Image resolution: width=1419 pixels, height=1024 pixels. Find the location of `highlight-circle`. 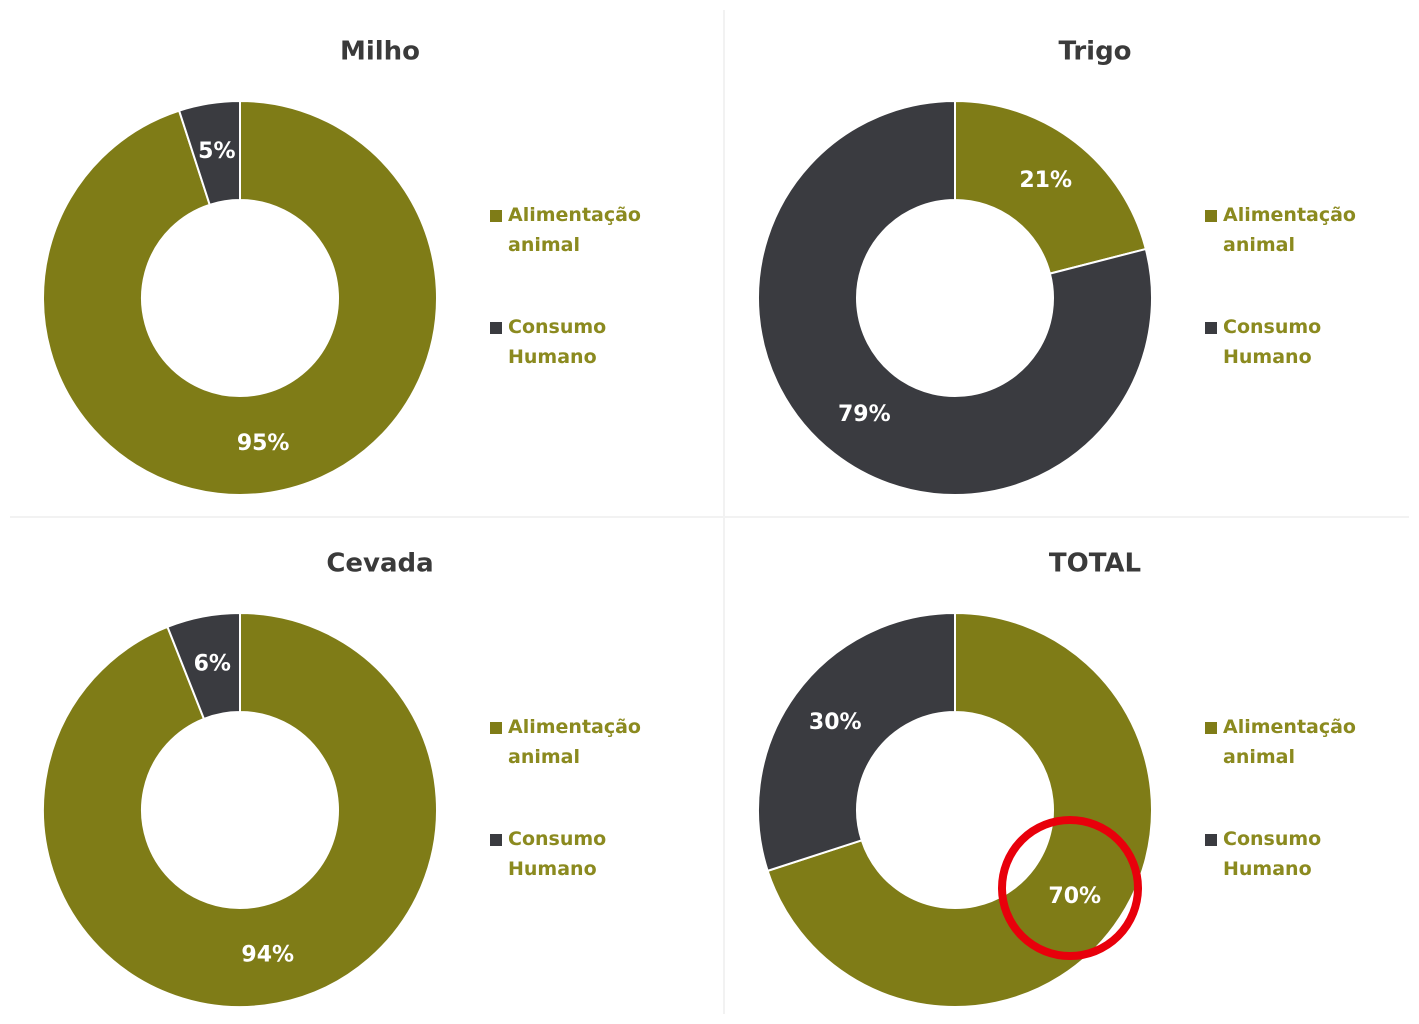

highlight-circle is located at coordinates (1070, 888).